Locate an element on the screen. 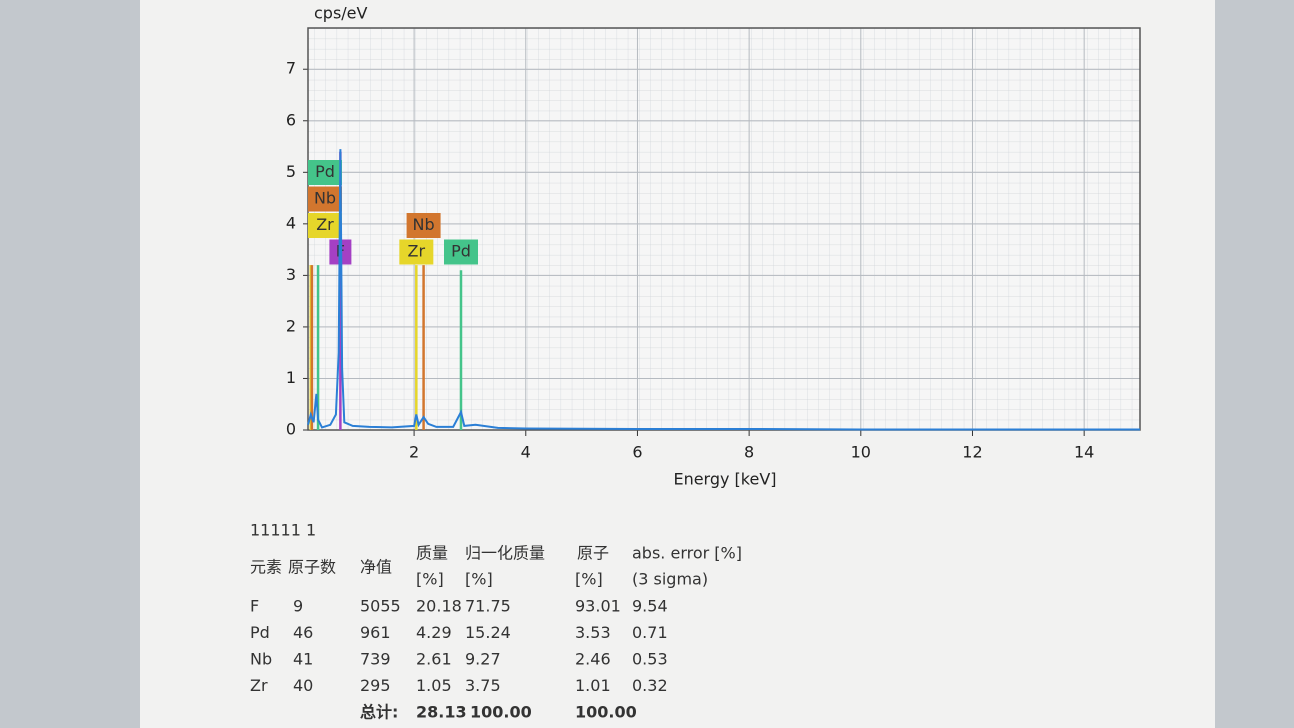 This screenshot has height=728, width=1294. x-tick-label: 2 is located at coordinates (414, 452).